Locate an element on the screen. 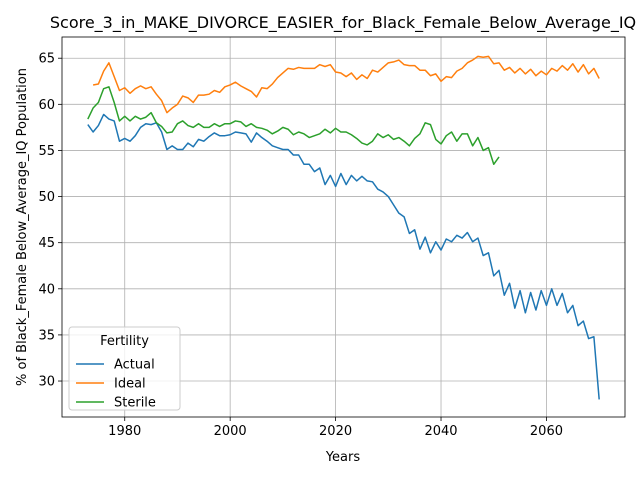 This screenshot has width=640, height=480. y-tick-label: 35 is located at coordinates (46, 335).